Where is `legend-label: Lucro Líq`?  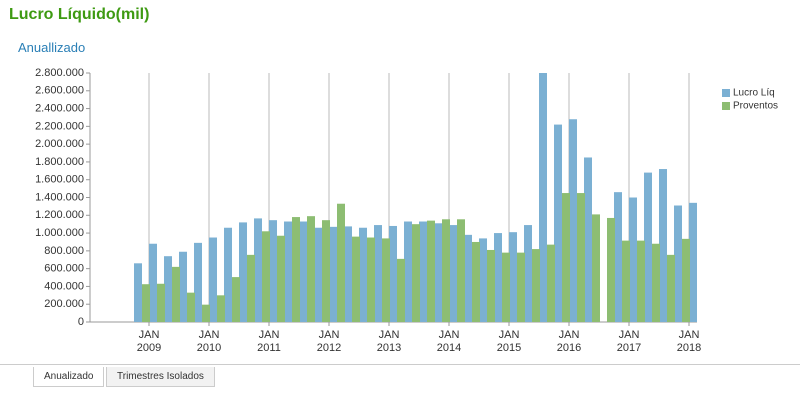
legend-label: Lucro Líq is located at coordinates (754, 93).